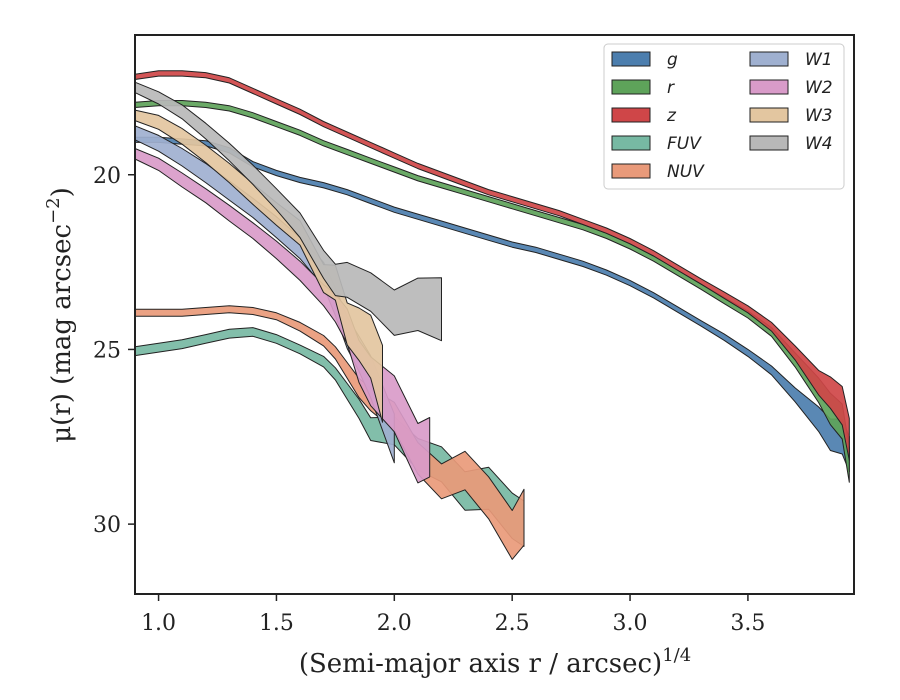  Describe the element at coordinates (819, 116) in the screenshot. I see `legend-label-w3: W3` at that location.